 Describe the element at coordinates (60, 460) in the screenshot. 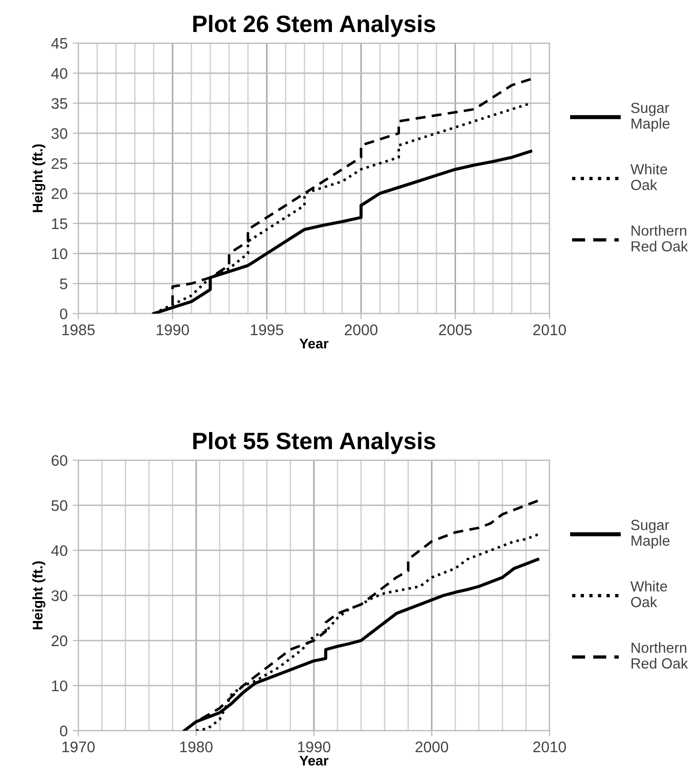

I see `y-tick-label: 60` at that location.